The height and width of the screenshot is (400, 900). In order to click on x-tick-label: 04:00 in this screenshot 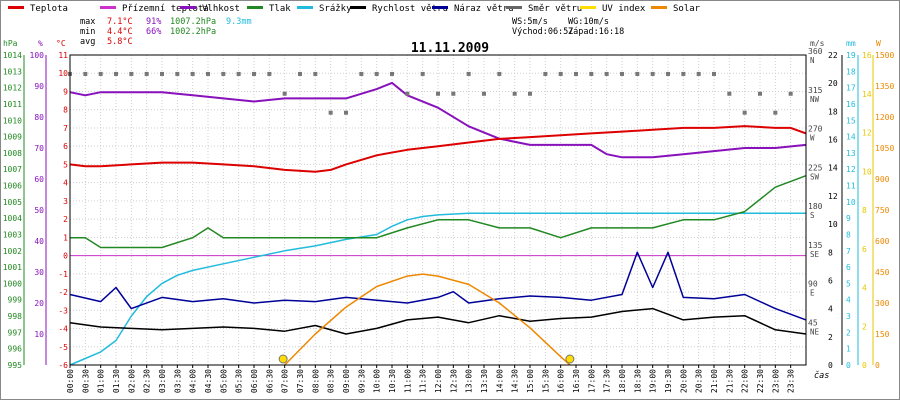, I will do `click(193, 381)`.